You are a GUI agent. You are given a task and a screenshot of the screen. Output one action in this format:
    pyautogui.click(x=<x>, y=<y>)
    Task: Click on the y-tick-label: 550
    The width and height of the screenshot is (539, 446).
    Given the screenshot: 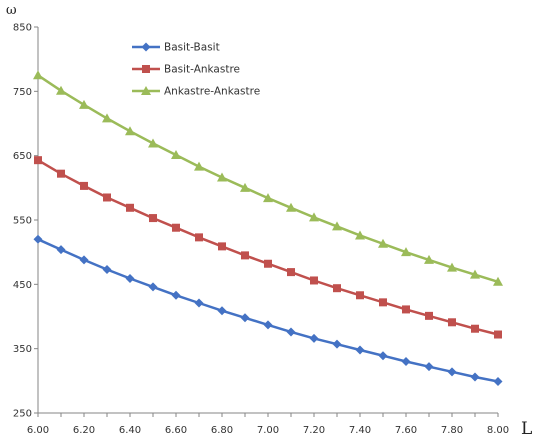 What is the action you would take?
    pyautogui.click(x=22, y=221)
    